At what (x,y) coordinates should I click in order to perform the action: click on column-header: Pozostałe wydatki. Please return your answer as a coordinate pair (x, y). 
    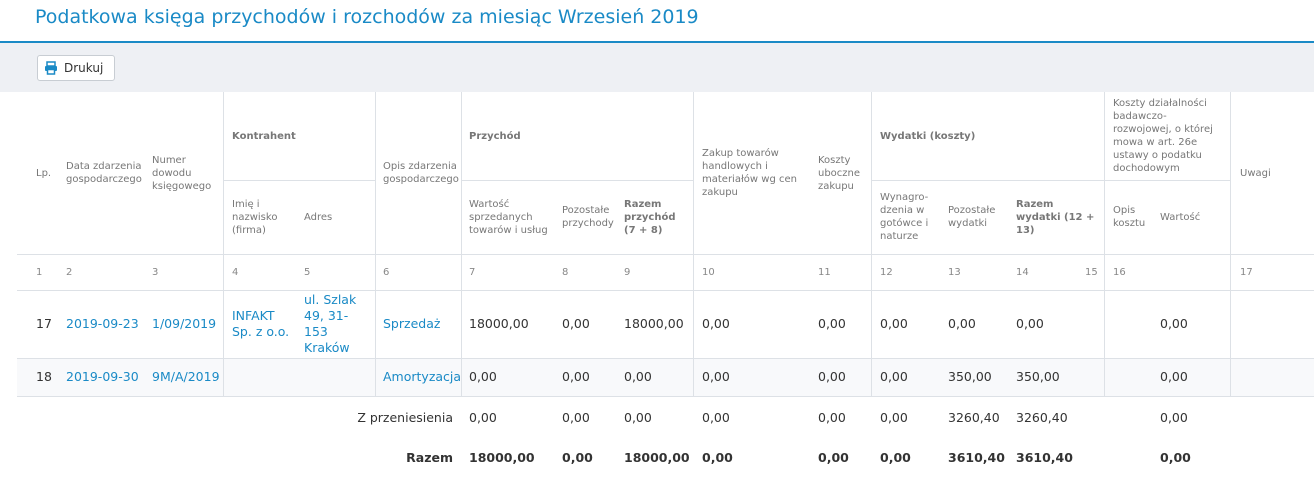
    Looking at the image, I should click on (972, 217).